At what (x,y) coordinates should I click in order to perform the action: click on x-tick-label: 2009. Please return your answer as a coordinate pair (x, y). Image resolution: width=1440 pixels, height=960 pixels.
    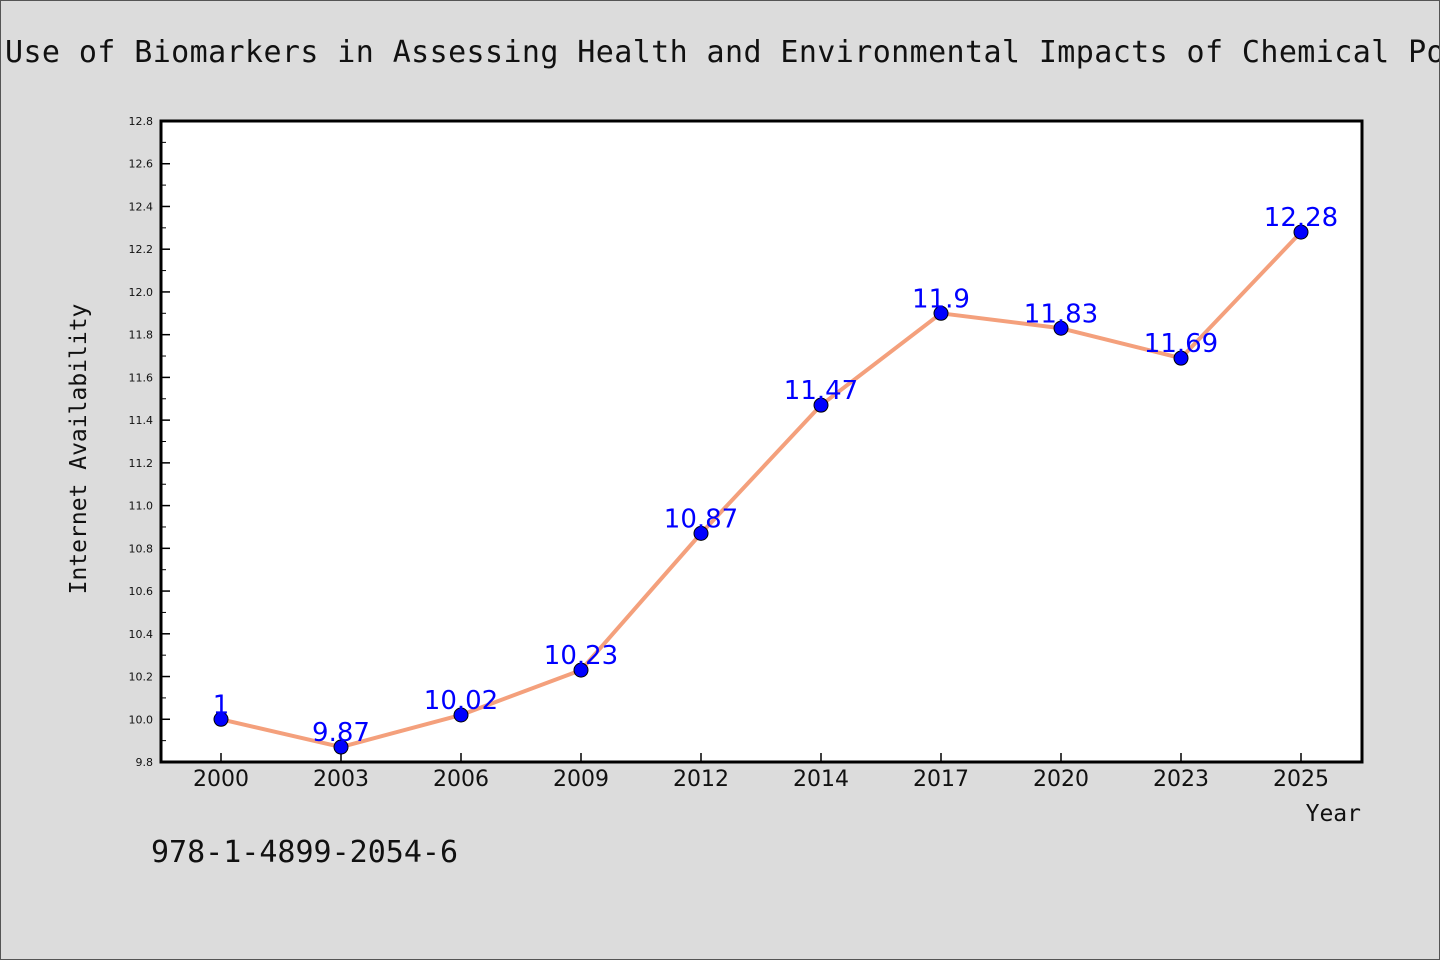
    Looking at the image, I should click on (581, 779).